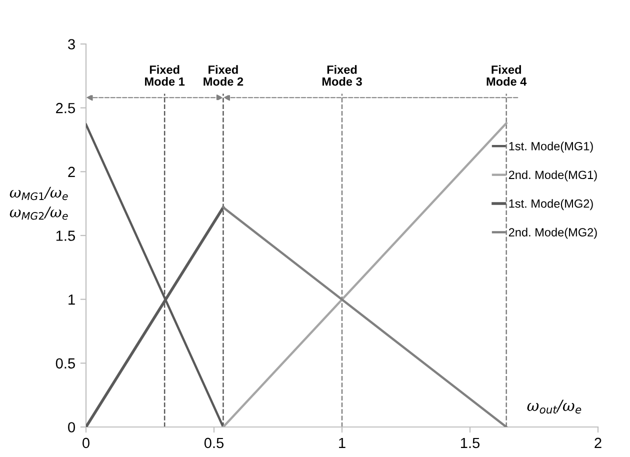 The height and width of the screenshot is (457, 630). What do you see at coordinates (342, 443) in the screenshot?
I see `x-tick-label: 1` at bounding box center [342, 443].